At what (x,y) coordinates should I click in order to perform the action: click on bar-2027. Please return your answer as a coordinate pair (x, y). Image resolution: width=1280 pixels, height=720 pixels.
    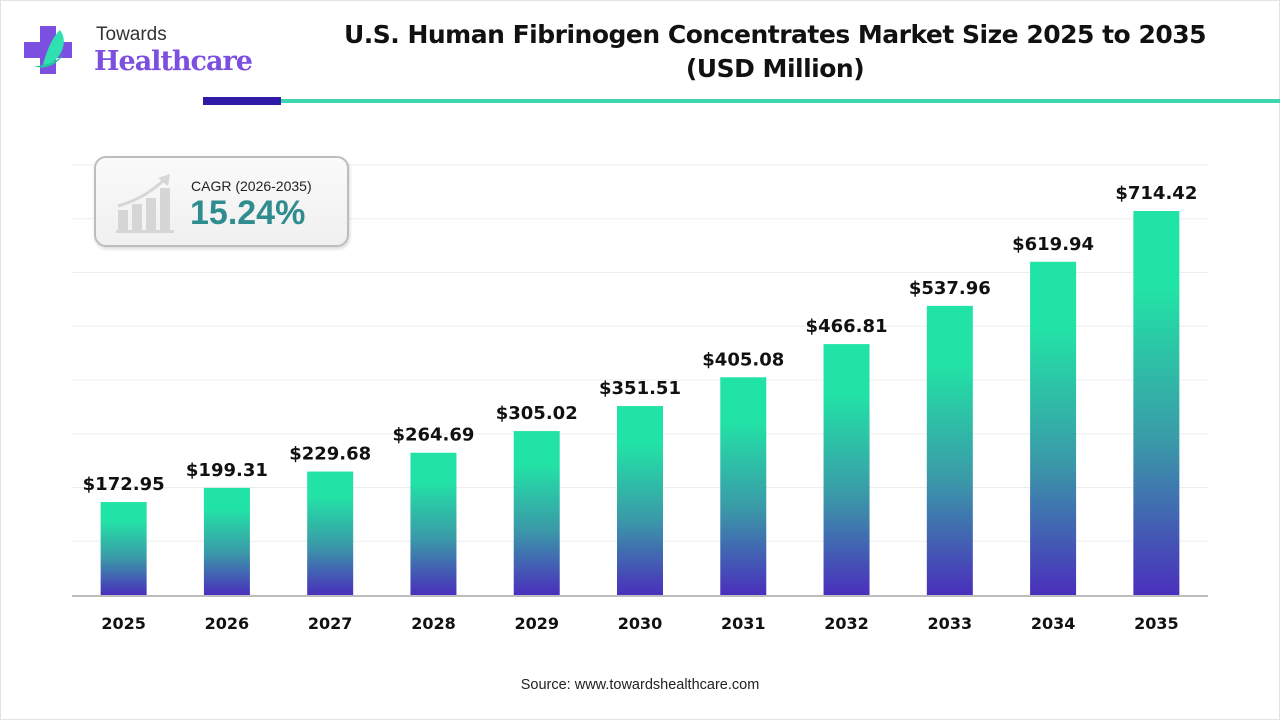
    Looking at the image, I should click on (330, 533).